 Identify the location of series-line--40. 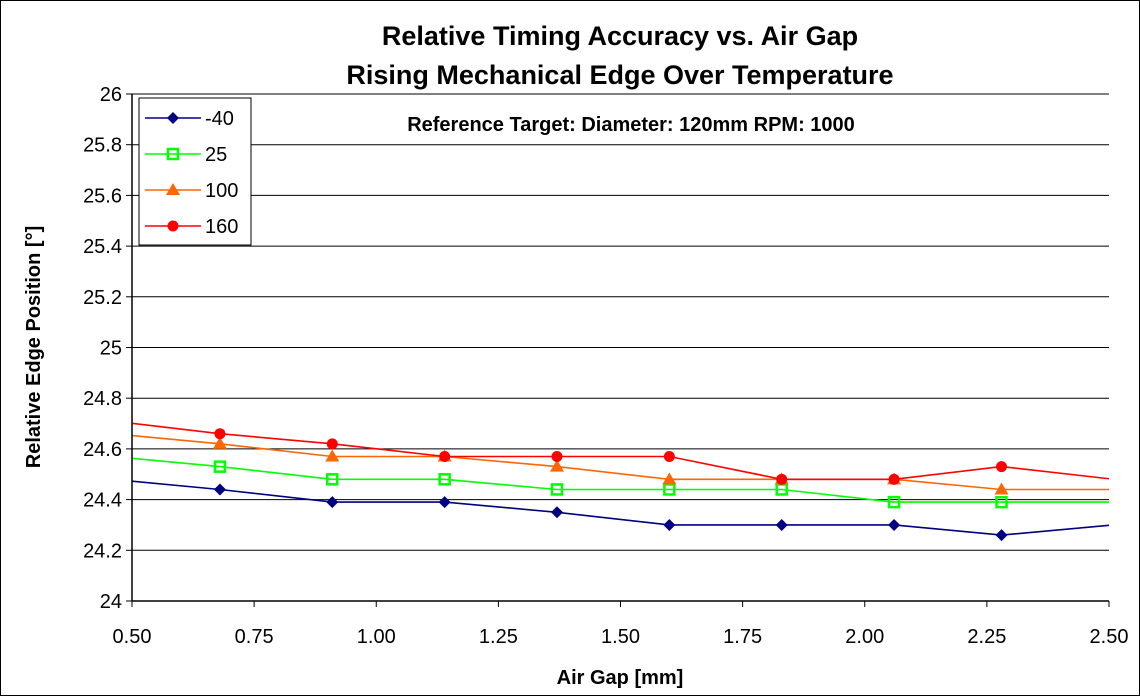
(620, 508).